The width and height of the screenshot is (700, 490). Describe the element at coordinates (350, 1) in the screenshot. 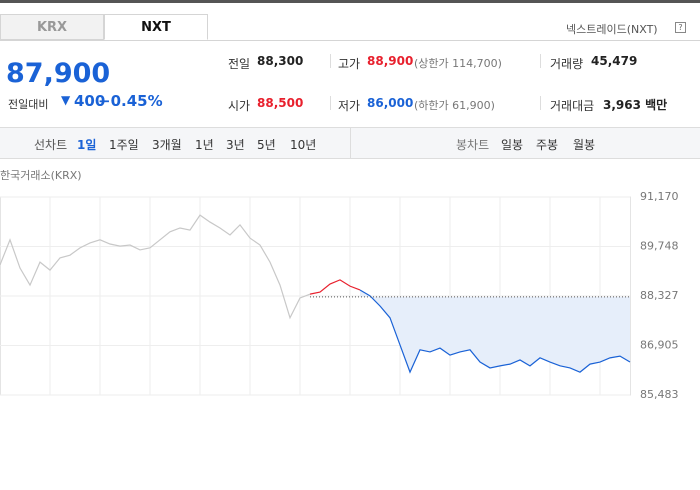

I see `top-border` at that location.